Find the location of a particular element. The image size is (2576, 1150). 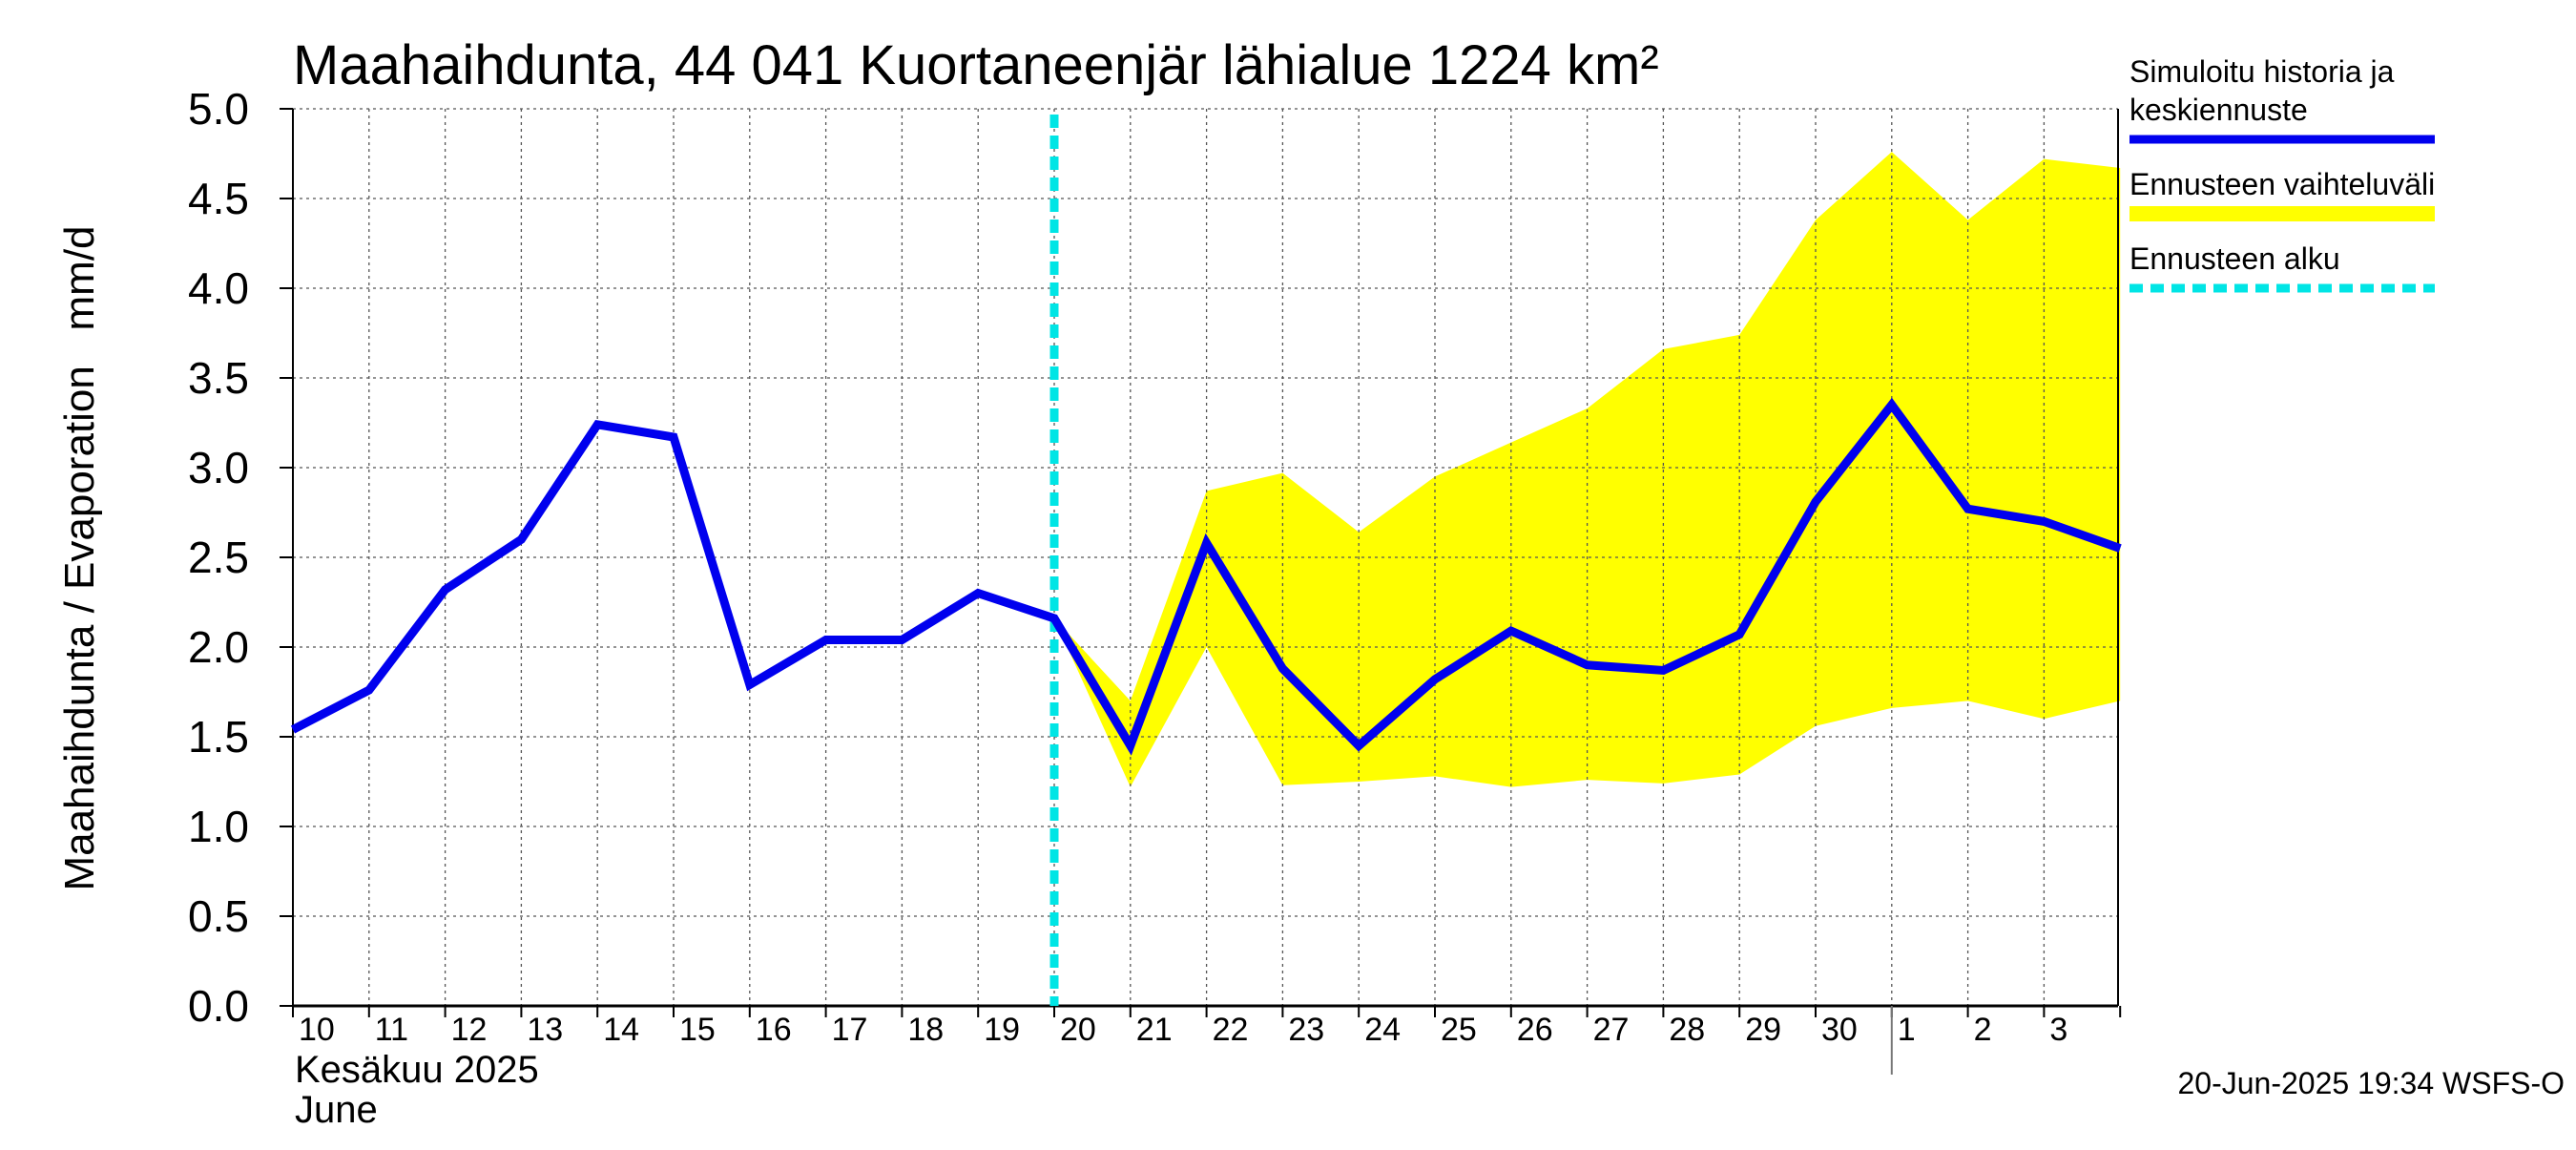

x-tick-label: 20 is located at coordinates (1078, 1030).